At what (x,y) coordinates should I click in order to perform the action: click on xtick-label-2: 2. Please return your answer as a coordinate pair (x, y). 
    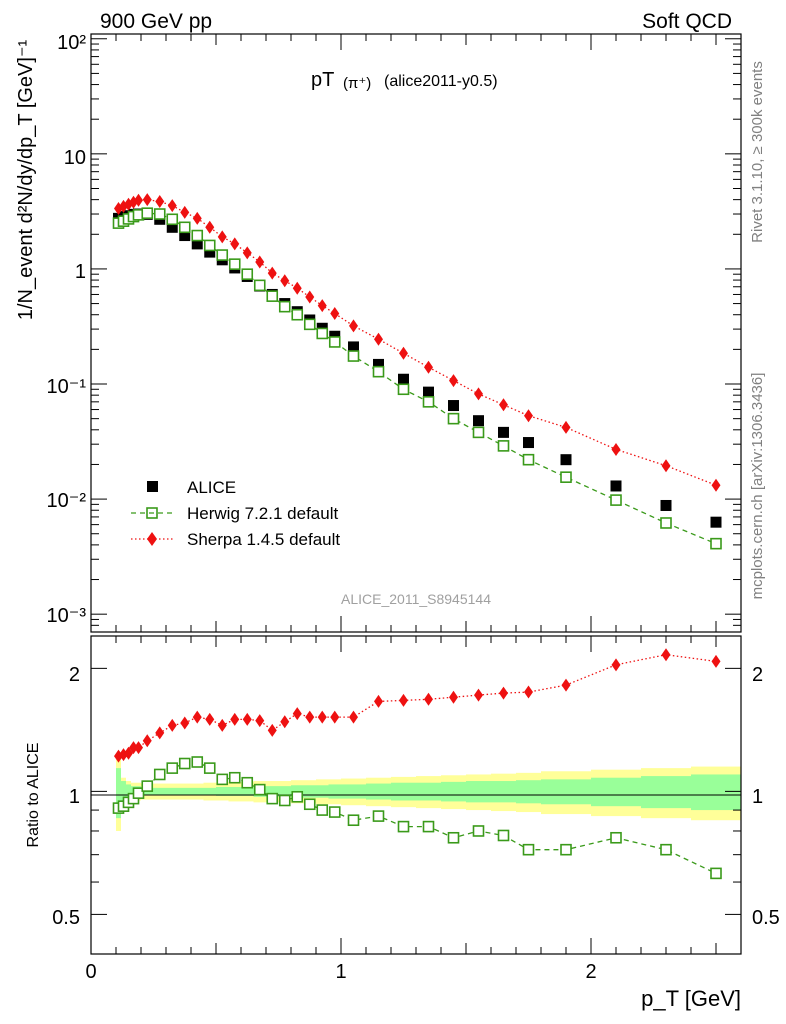
    Looking at the image, I should click on (590, 972).